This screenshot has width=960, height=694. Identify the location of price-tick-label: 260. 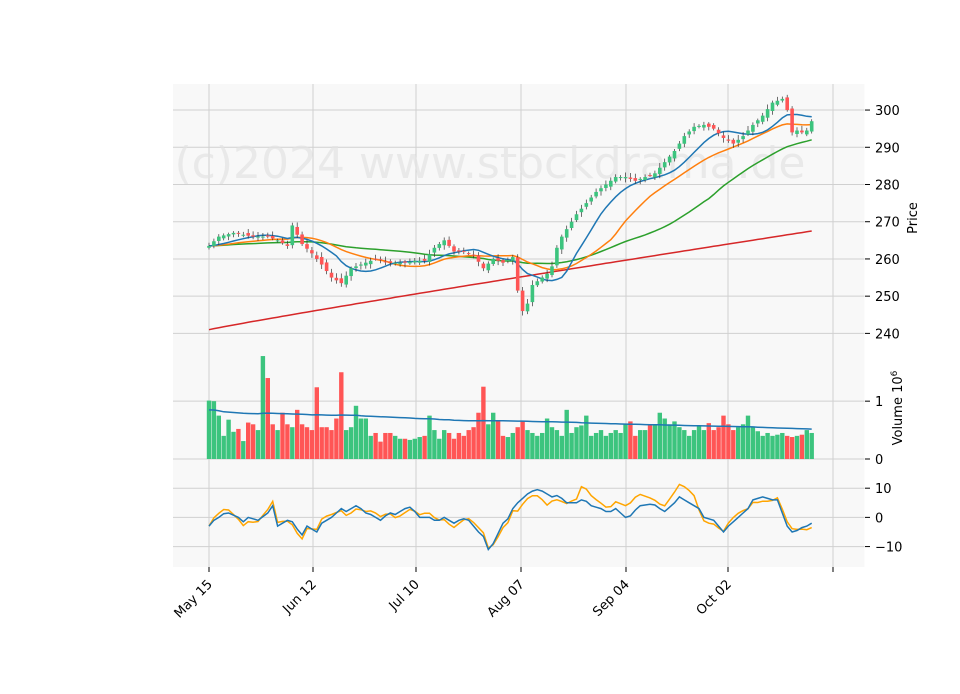
(887, 260).